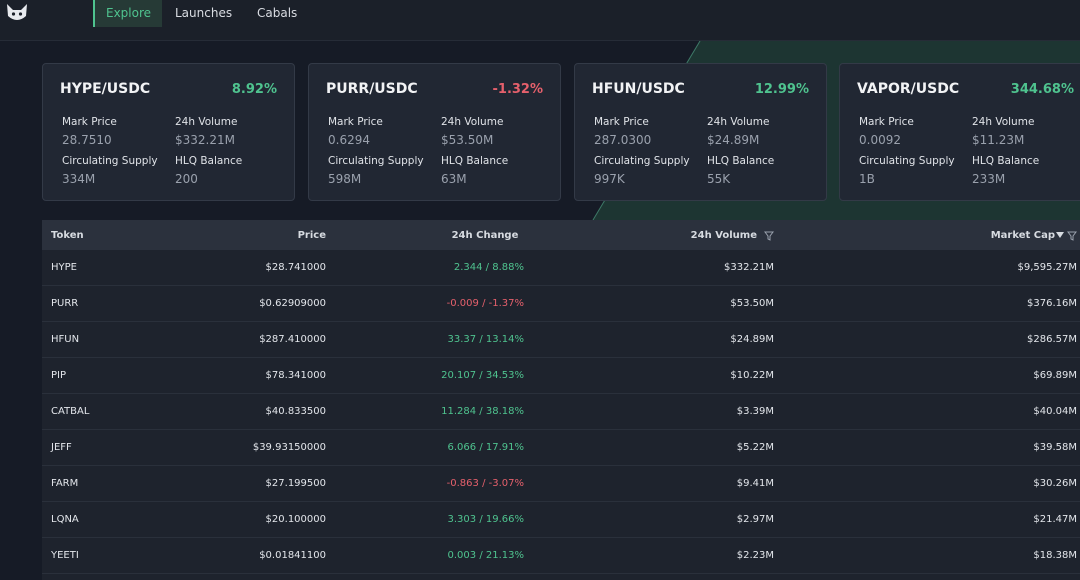 The height and width of the screenshot is (580, 1080). What do you see at coordinates (67, 235) in the screenshot?
I see `column-header: Token` at bounding box center [67, 235].